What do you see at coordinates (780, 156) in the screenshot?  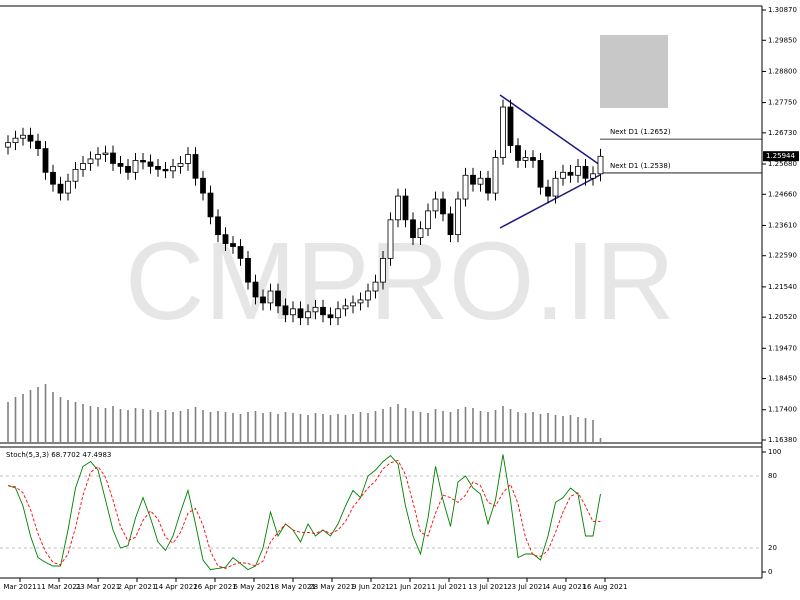 I see `current-price-label: 1.25944` at bounding box center [780, 156].